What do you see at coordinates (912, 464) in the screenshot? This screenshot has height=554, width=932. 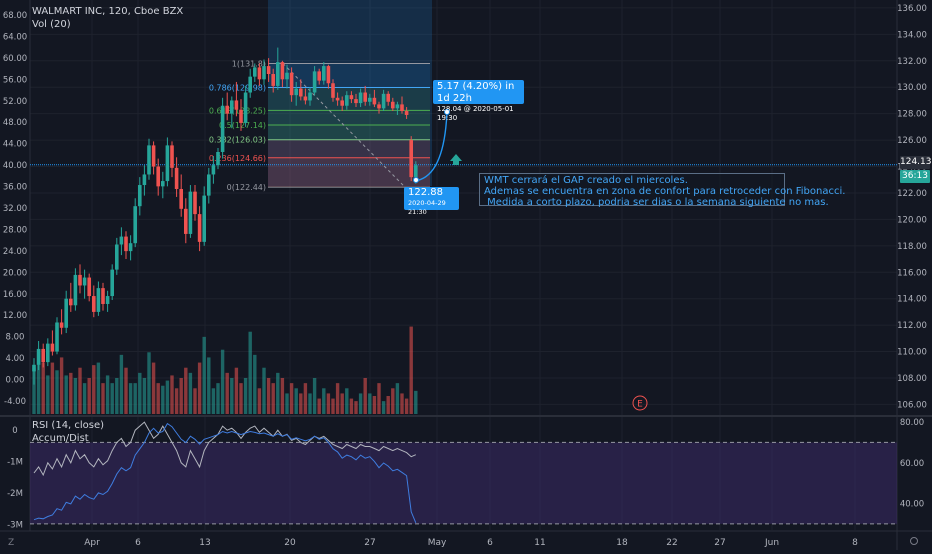 I see `rsi-tick-1: 60.00` at bounding box center [912, 464].